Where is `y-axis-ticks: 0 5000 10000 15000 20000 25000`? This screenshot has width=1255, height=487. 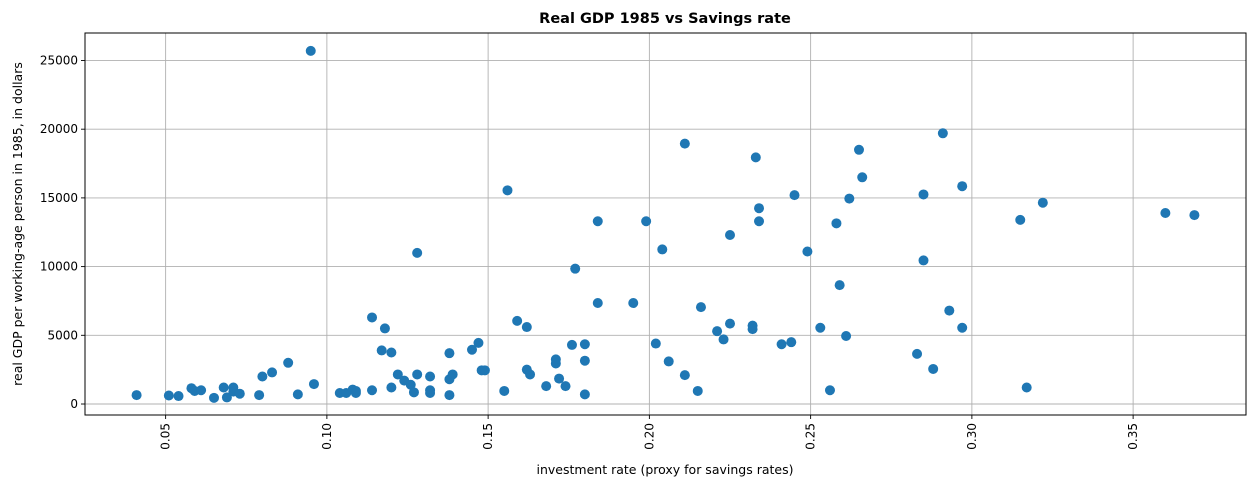 y-axis-ticks: 0 5000 10000 15000 20000 25000 is located at coordinates (62, 232).